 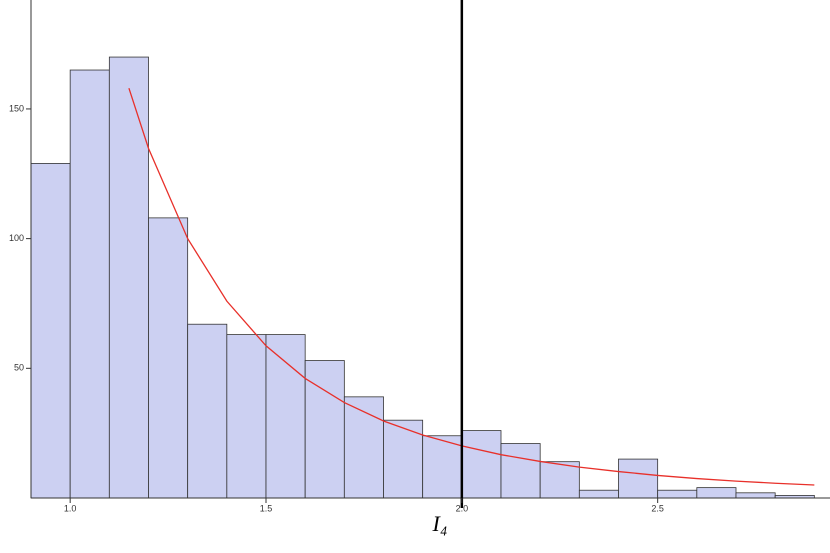 What do you see at coordinates (16, 238) in the screenshot?
I see `y-tick-label: 100` at bounding box center [16, 238].